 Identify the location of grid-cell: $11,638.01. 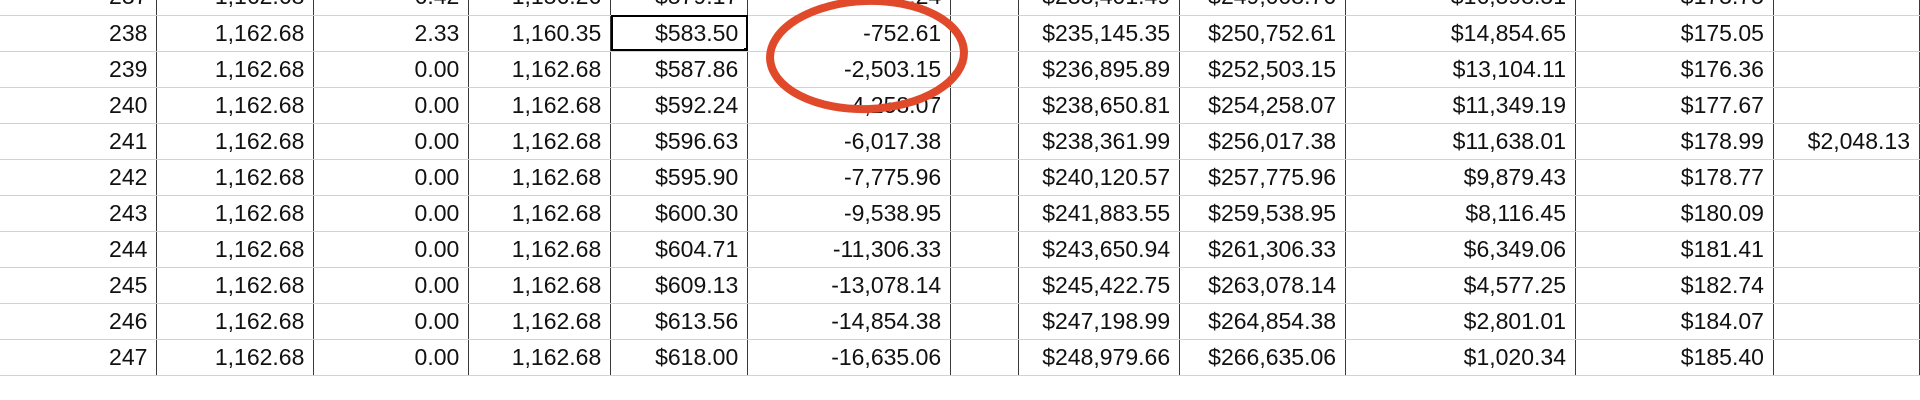
(1460, 141).